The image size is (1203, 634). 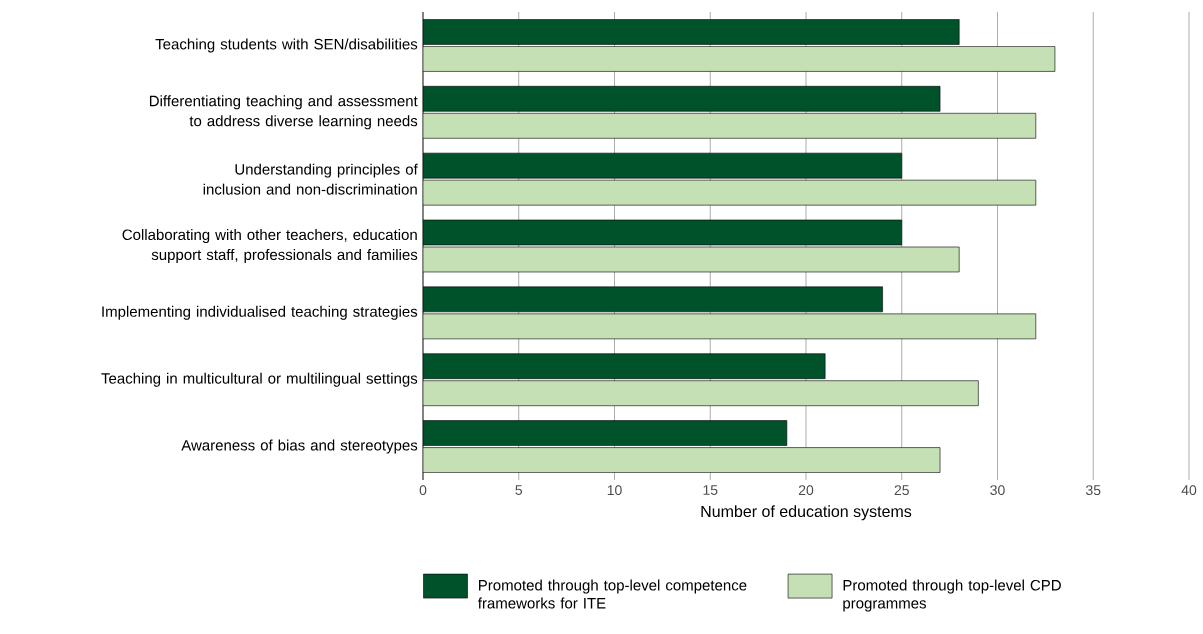 I want to click on legend-label: Promoted through top-level competence frameworks for ITE, so click(x=612, y=594).